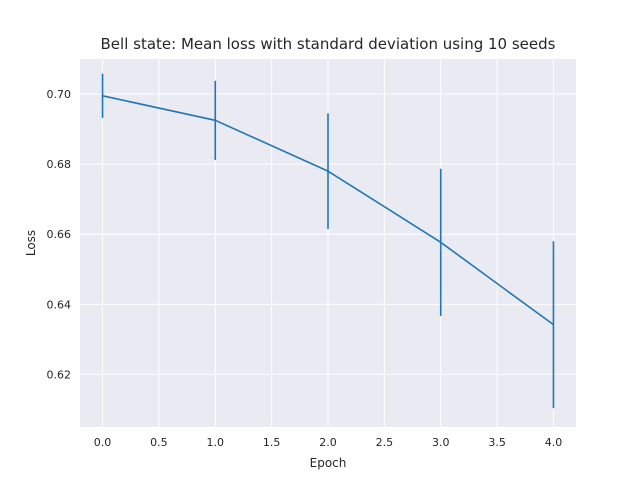 This screenshot has width=640, height=480. What do you see at coordinates (441, 442) in the screenshot?
I see `x-tick-label: 3.0` at bounding box center [441, 442].